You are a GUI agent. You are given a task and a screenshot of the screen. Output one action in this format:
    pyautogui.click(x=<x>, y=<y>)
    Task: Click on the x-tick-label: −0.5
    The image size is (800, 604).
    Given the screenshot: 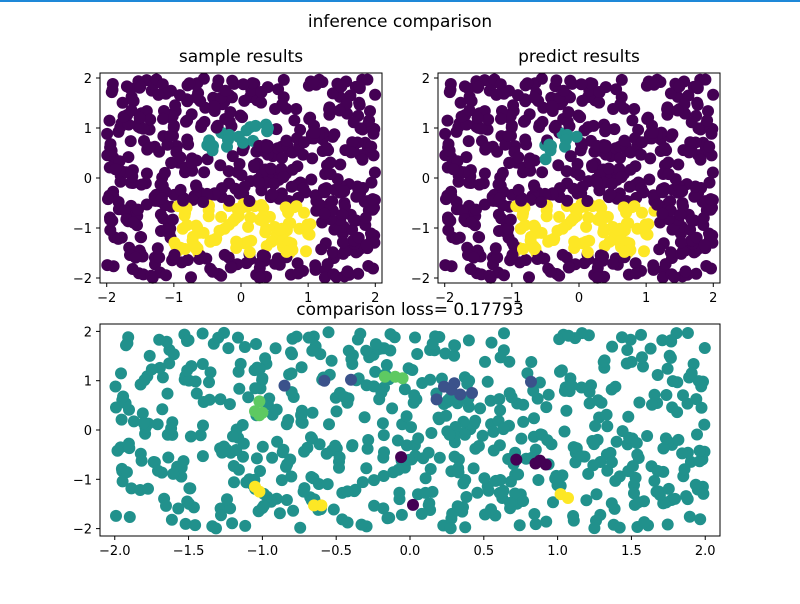 What is the action you would take?
    pyautogui.click(x=336, y=551)
    